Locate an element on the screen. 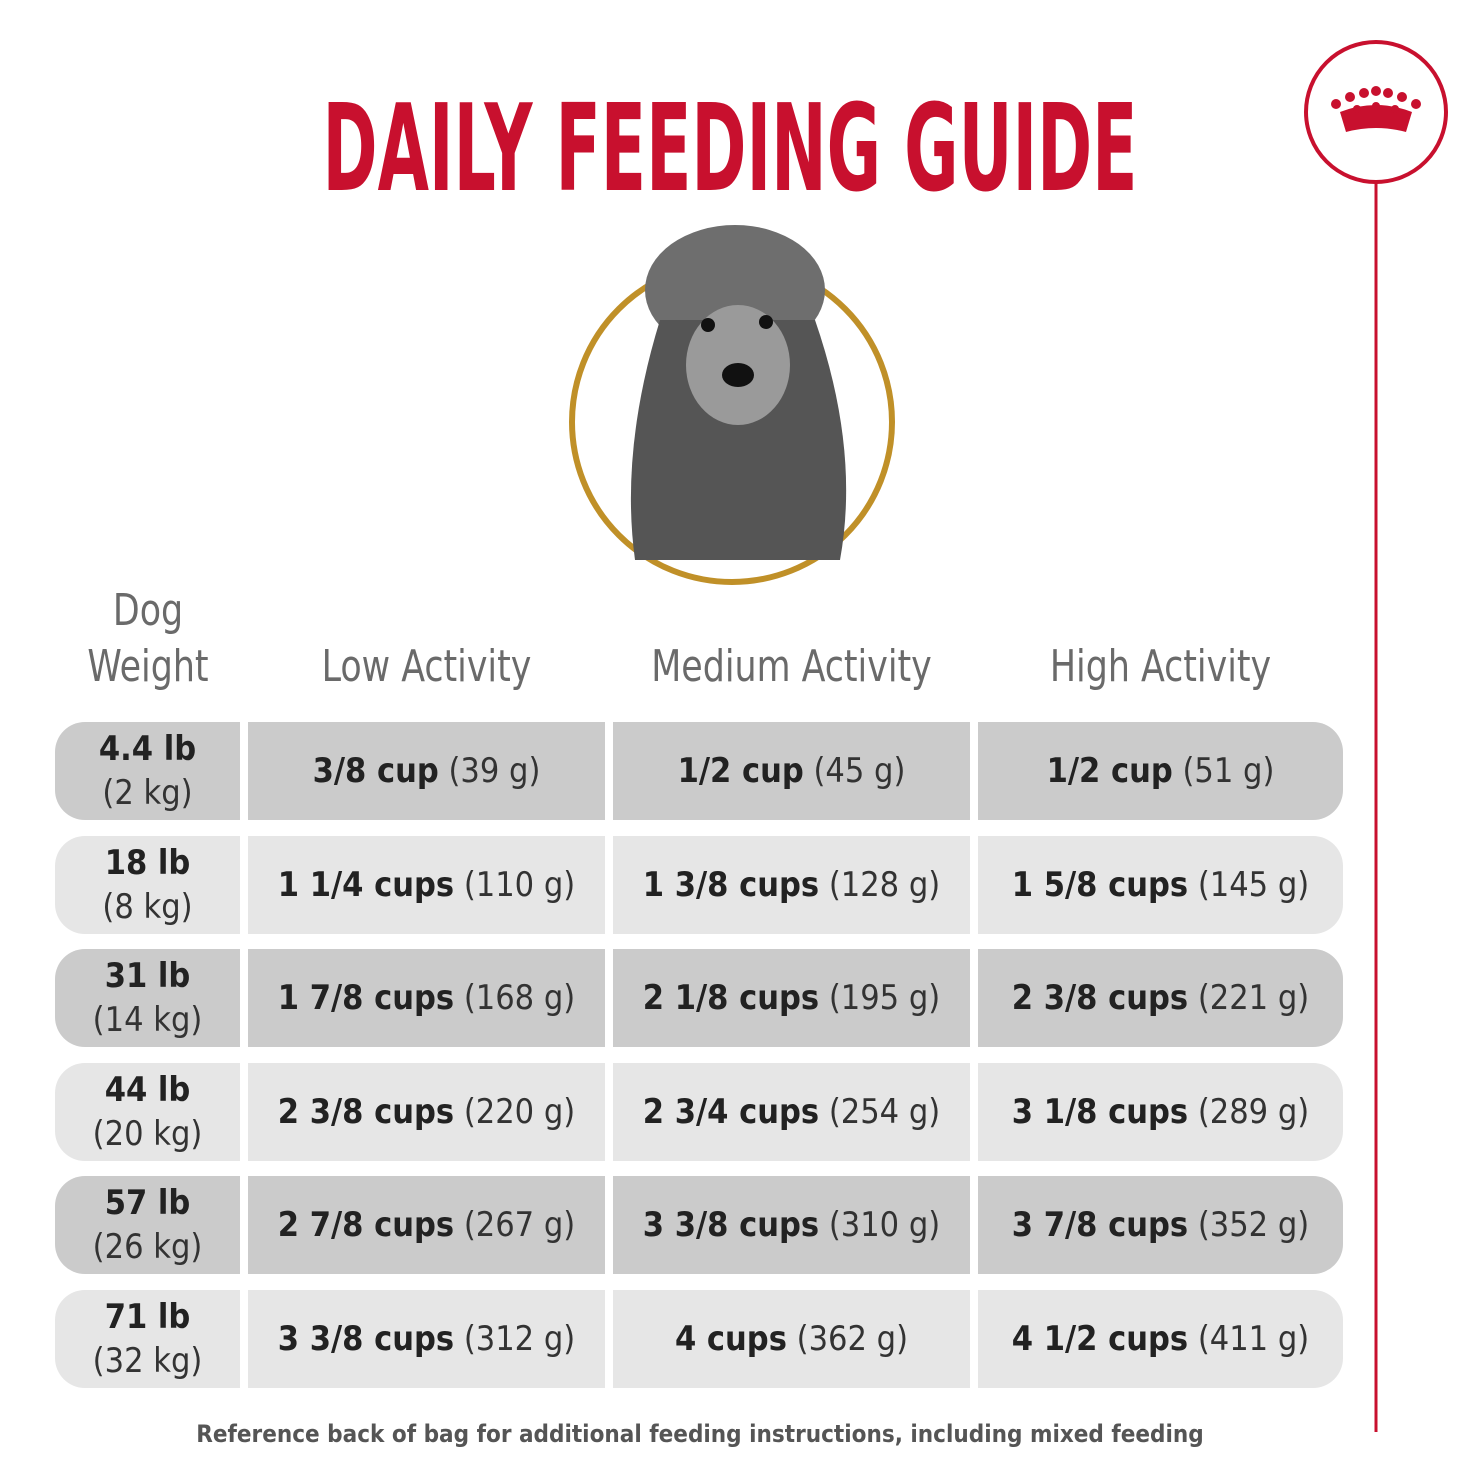 The image size is (1460, 1460). amount: 2 7/8 cups is located at coordinates (366, 1225).